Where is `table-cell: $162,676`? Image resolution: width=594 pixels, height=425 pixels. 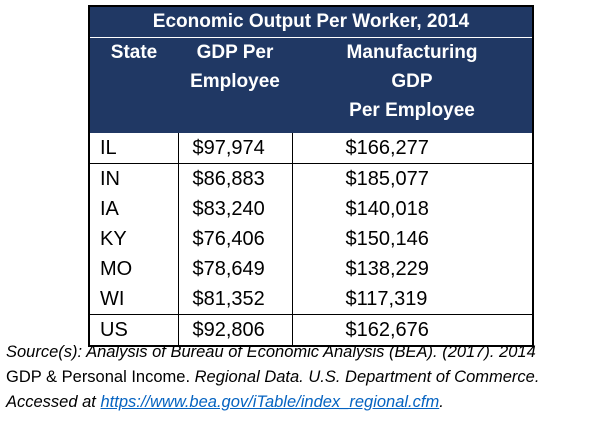
table-cell: $162,676 is located at coordinates (412, 330).